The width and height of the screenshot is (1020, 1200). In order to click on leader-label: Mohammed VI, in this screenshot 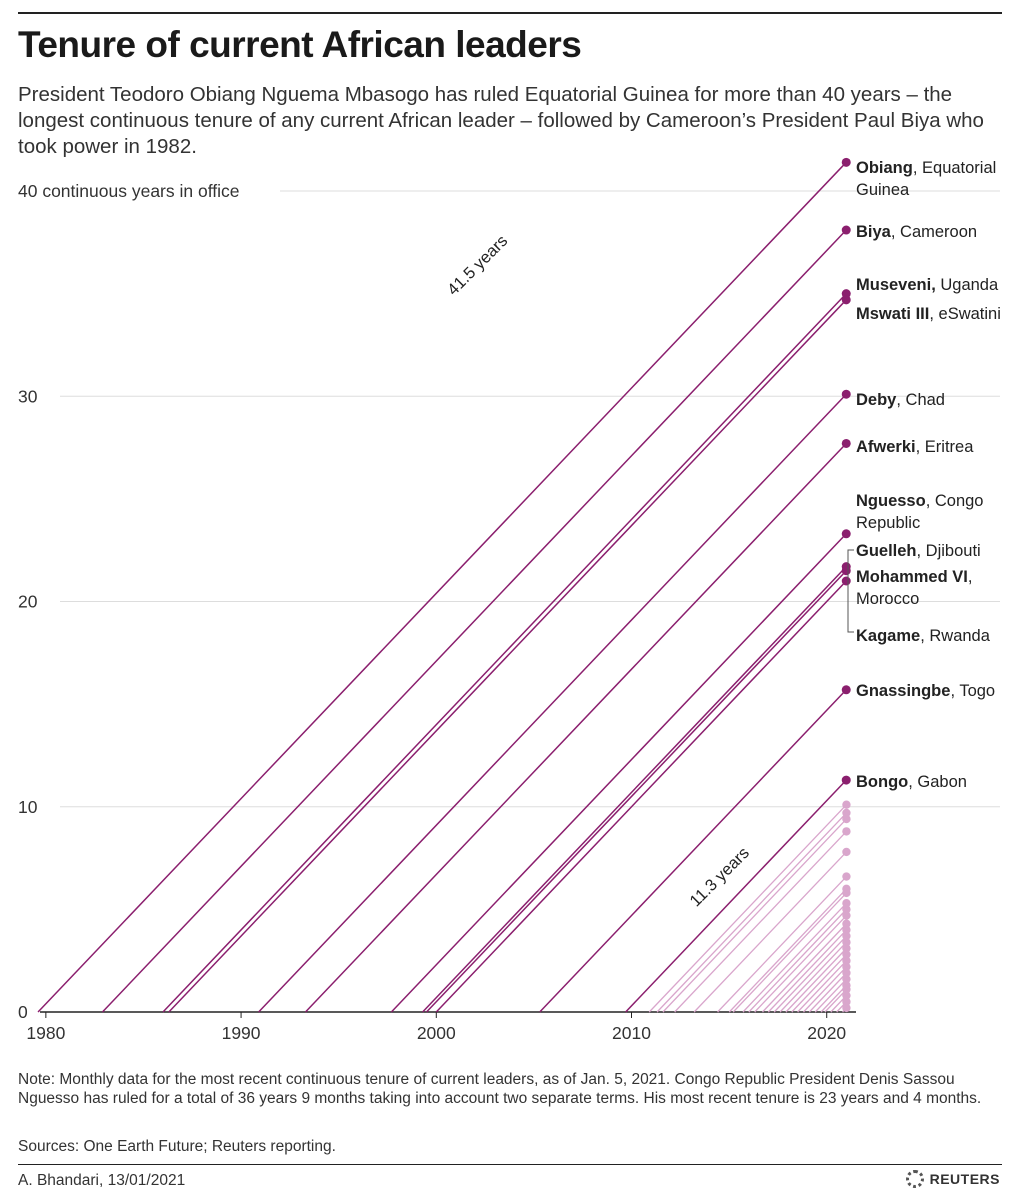, I will do `click(914, 577)`.